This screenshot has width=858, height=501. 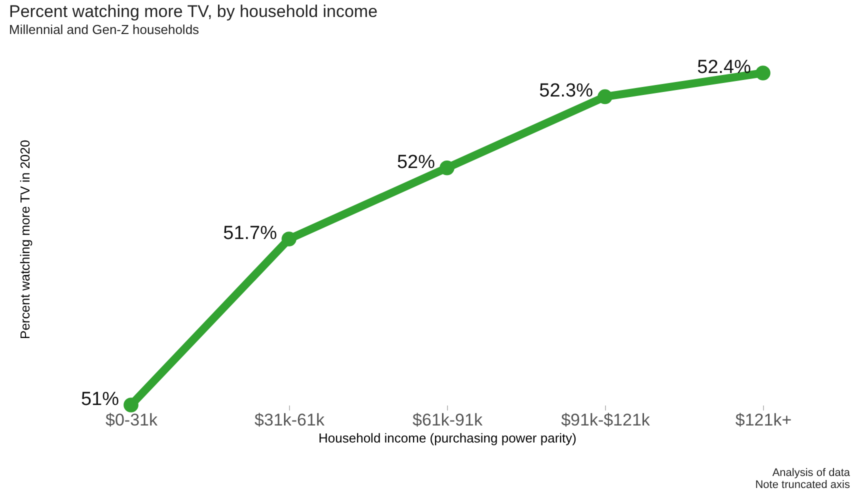 I want to click on x-tick-label: $61k-91k, so click(x=447, y=420).